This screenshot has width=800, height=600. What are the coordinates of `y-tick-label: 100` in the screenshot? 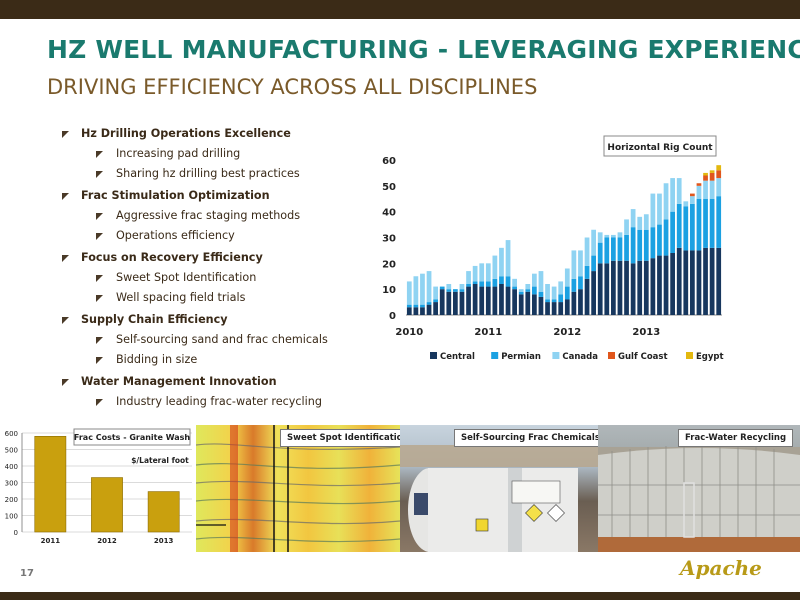 It's located at (11, 517).